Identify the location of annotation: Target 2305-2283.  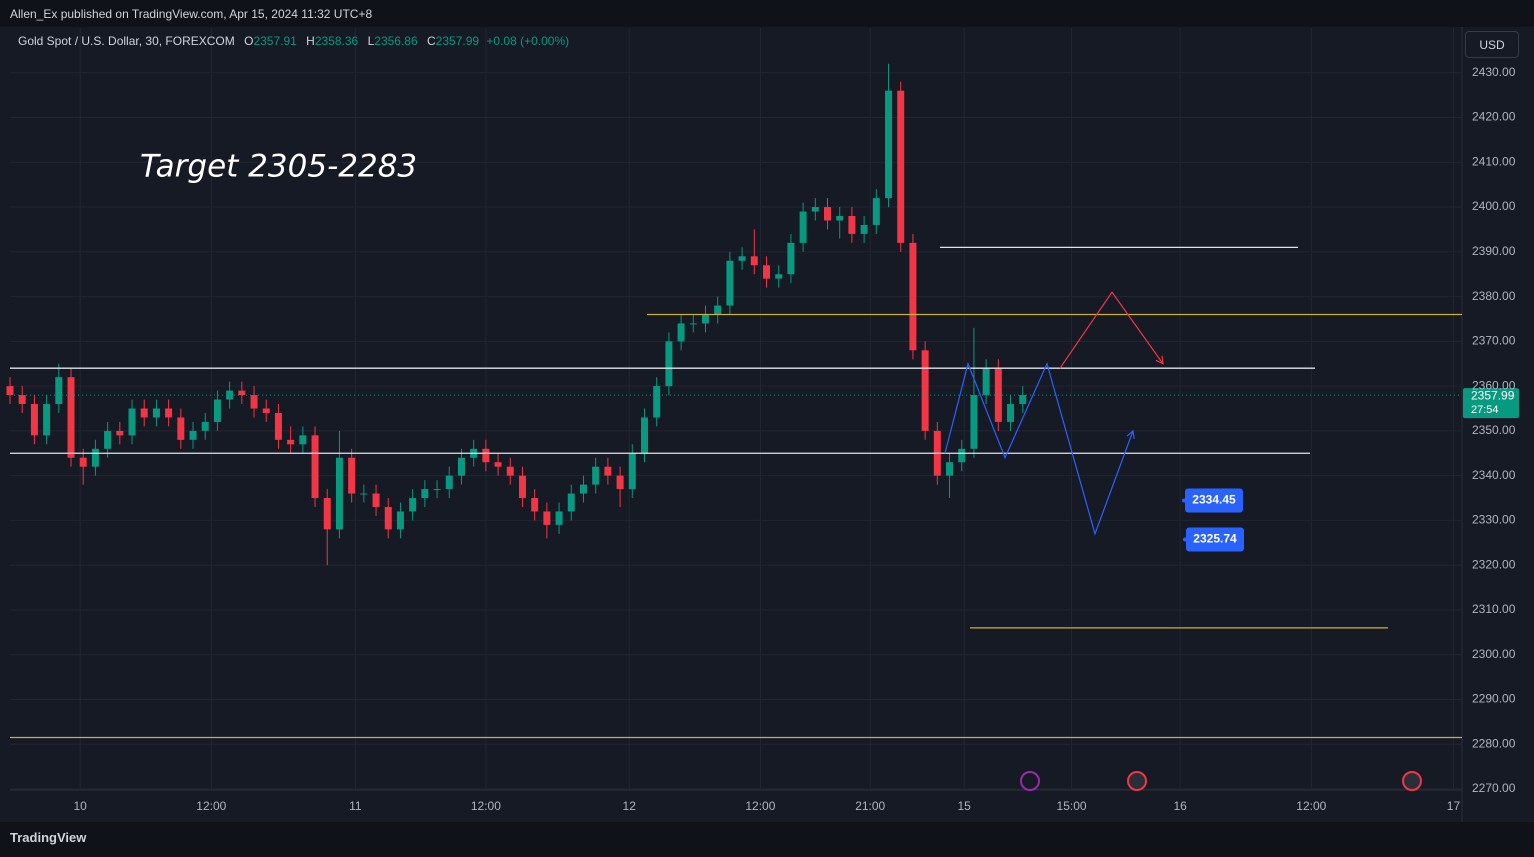
(278, 167).